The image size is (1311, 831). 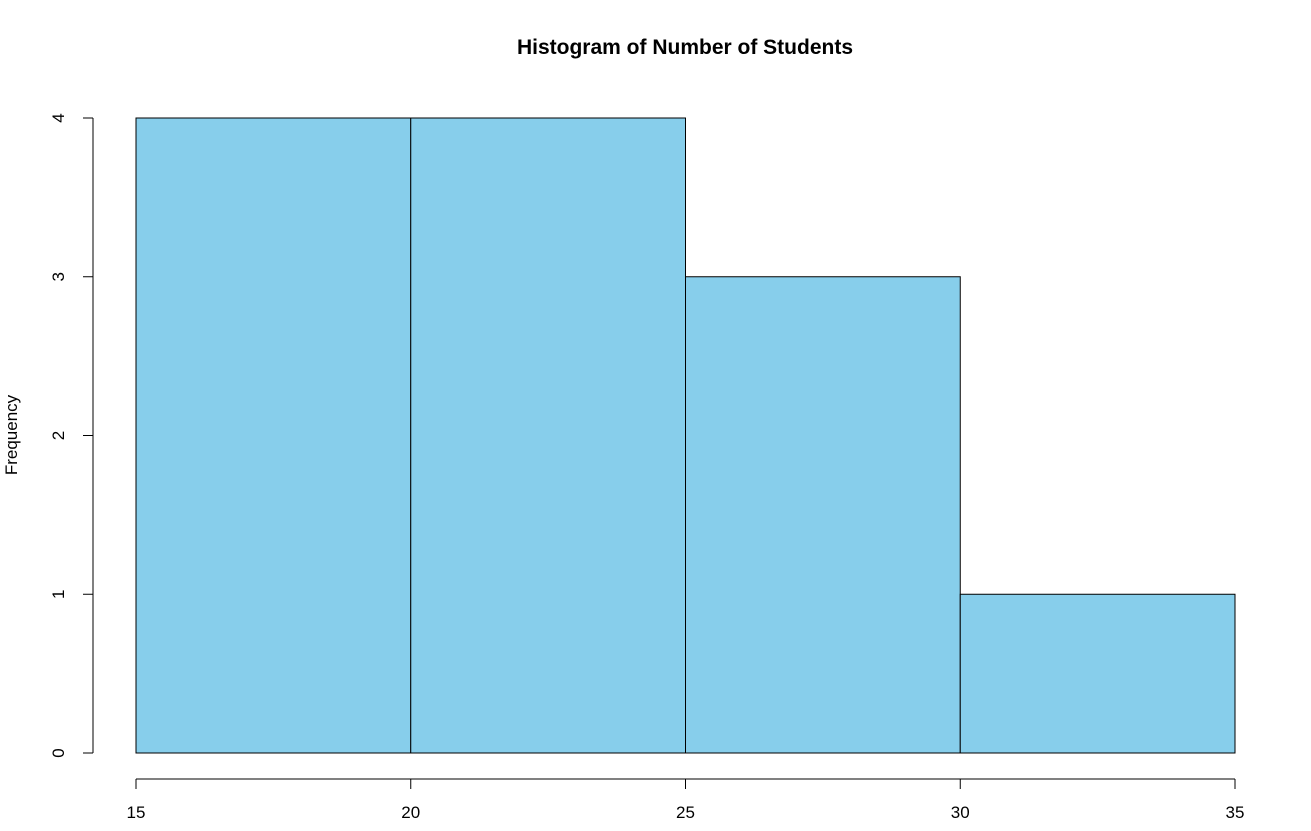 I want to click on x-tick-label: 35, so click(x=1235, y=812).